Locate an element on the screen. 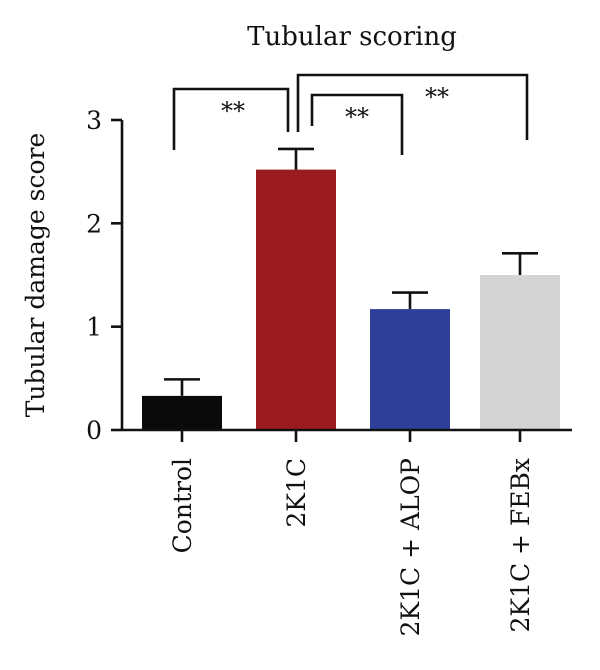  y-tick-label-0: 0 is located at coordinates (94, 430).